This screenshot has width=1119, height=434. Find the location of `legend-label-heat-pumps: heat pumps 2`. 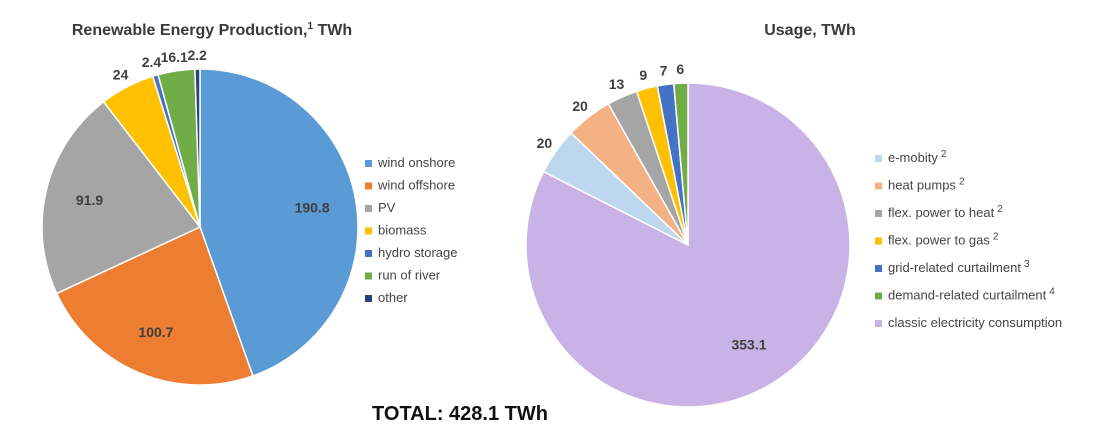

legend-label-heat-pumps: heat pumps 2 is located at coordinates (926, 185).